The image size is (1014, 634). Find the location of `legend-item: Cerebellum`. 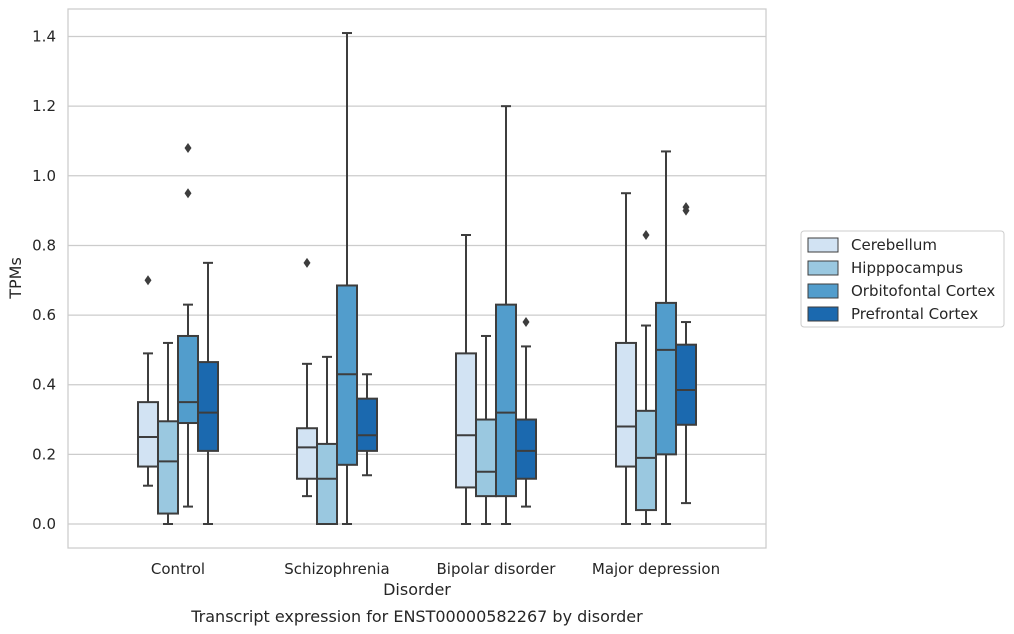

legend-item: Cerebellum is located at coordinates (872, 245).